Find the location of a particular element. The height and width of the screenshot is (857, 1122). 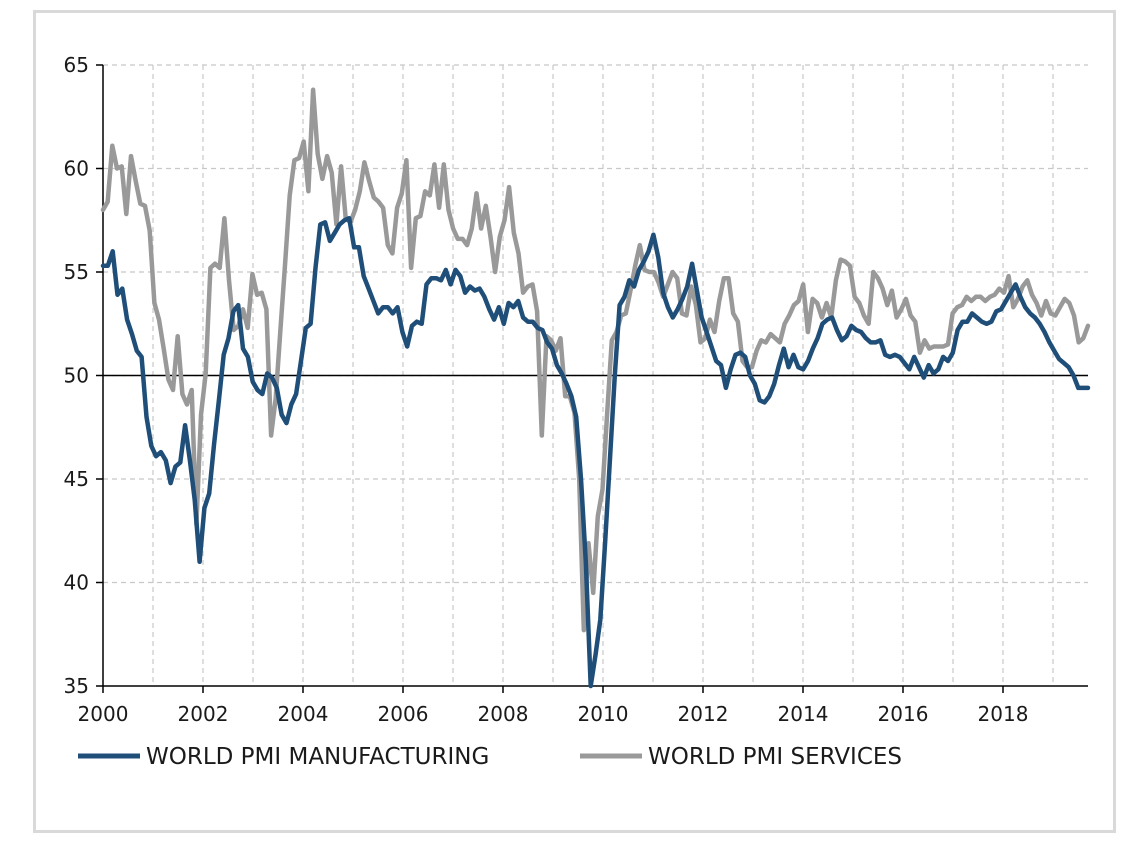

x-tick-label-2000: 2000 is located at coordinates (103, 714).